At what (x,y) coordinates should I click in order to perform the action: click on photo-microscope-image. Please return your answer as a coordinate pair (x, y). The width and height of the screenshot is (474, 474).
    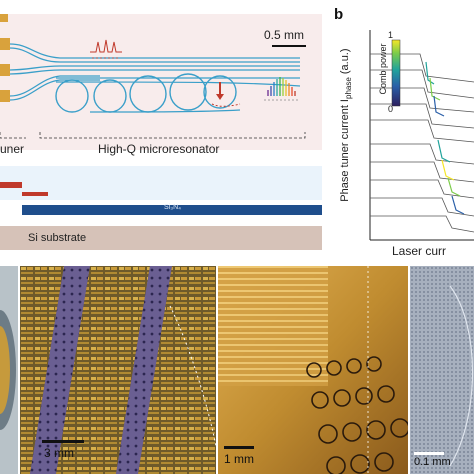
    Looking at the image, I should click on (442, 370).